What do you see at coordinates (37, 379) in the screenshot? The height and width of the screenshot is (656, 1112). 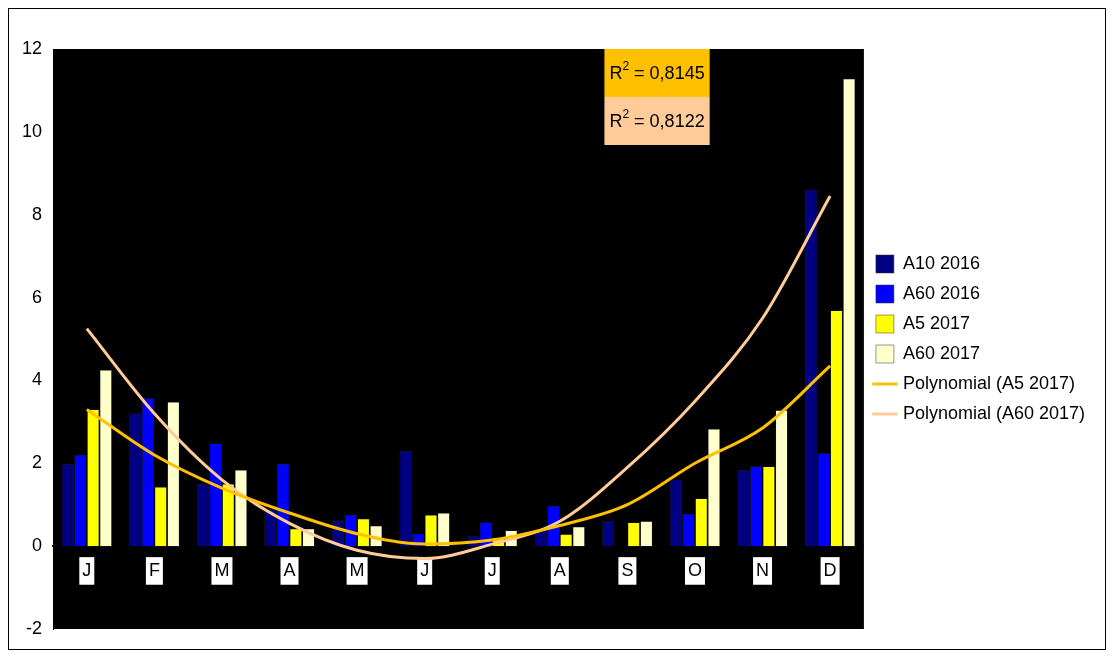 I see `y-tick-label: 4` at bounding box center [37, 379].